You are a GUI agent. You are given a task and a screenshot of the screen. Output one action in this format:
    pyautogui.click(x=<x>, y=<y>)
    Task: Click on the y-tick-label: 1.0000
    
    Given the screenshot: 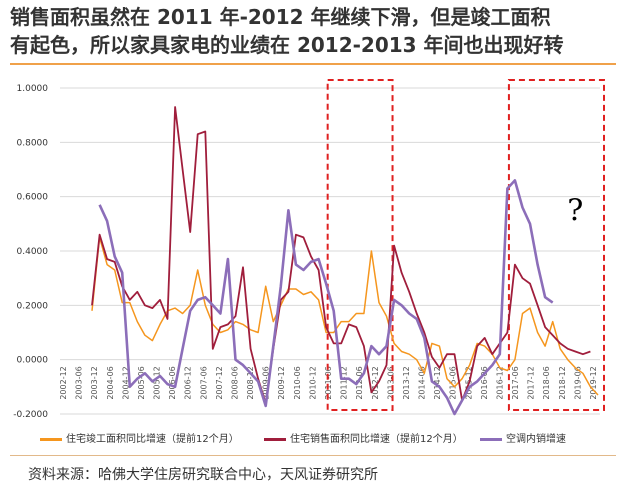 What is the action you would take?
    pyautogui.click(x=33, y=89)
    